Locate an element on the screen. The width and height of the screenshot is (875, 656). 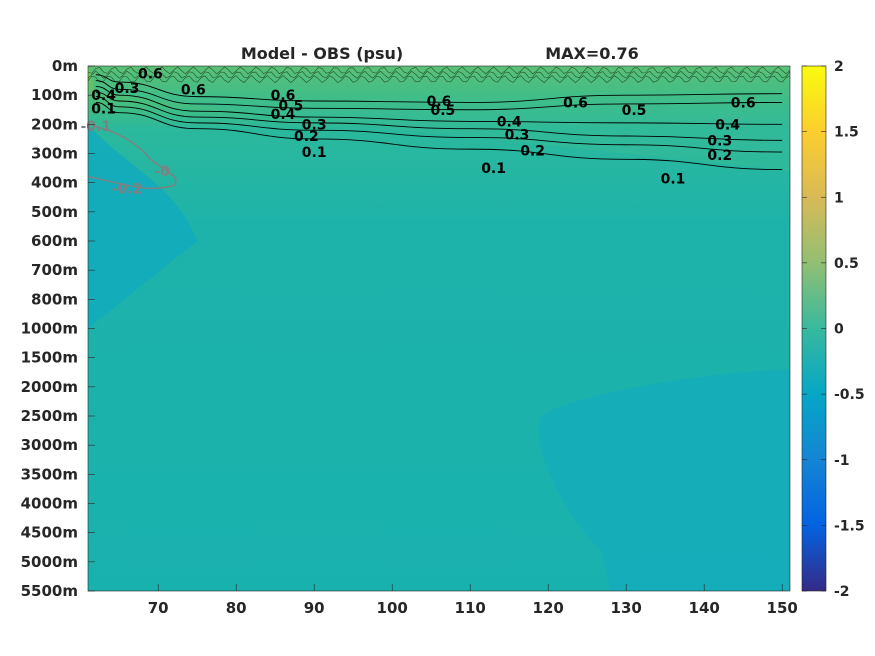
y-tick-label: 5000m is located at coordinates (49, 562).